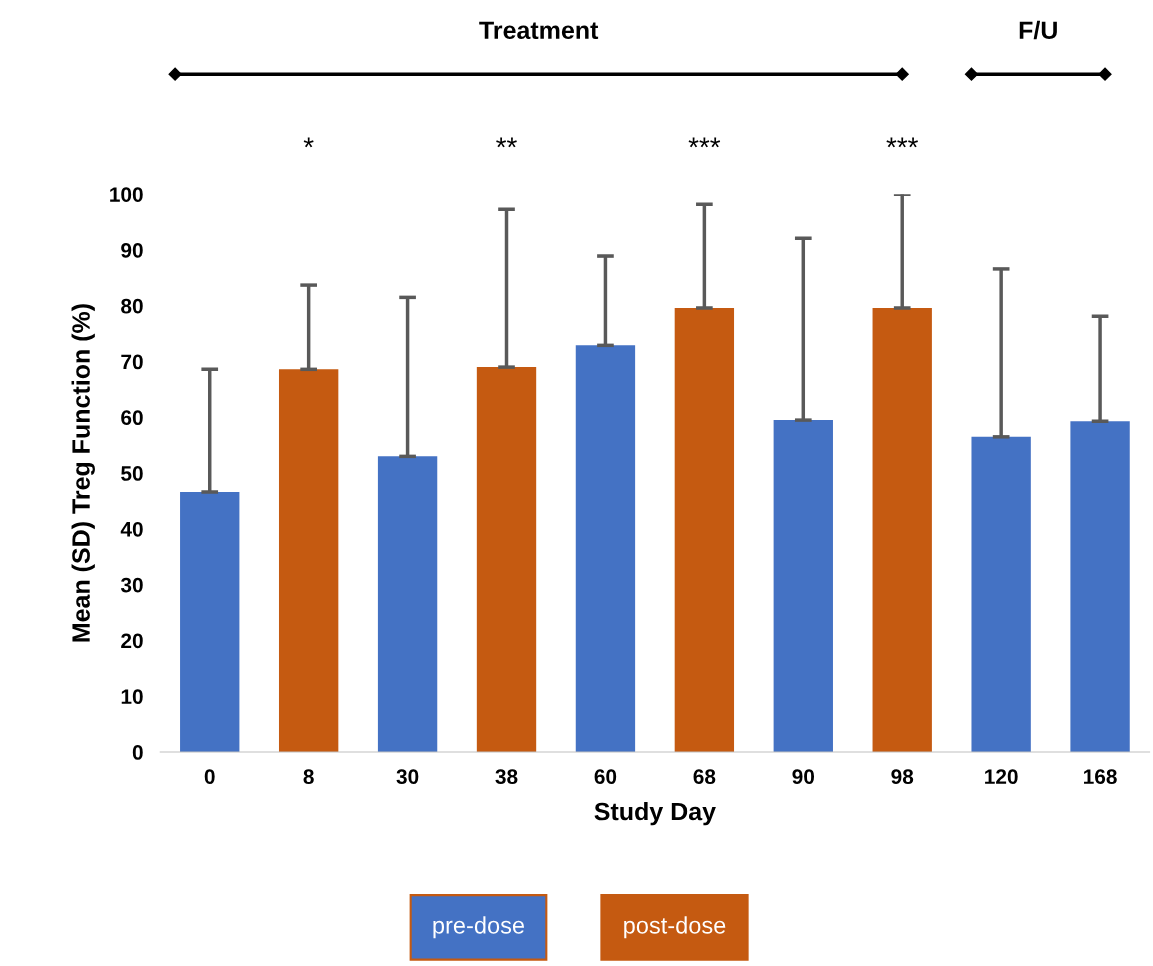  What do you see at coordinates (132, 362) in the screenshot?
I see `y-tick-label: 70` at bounding box center [132, 362].